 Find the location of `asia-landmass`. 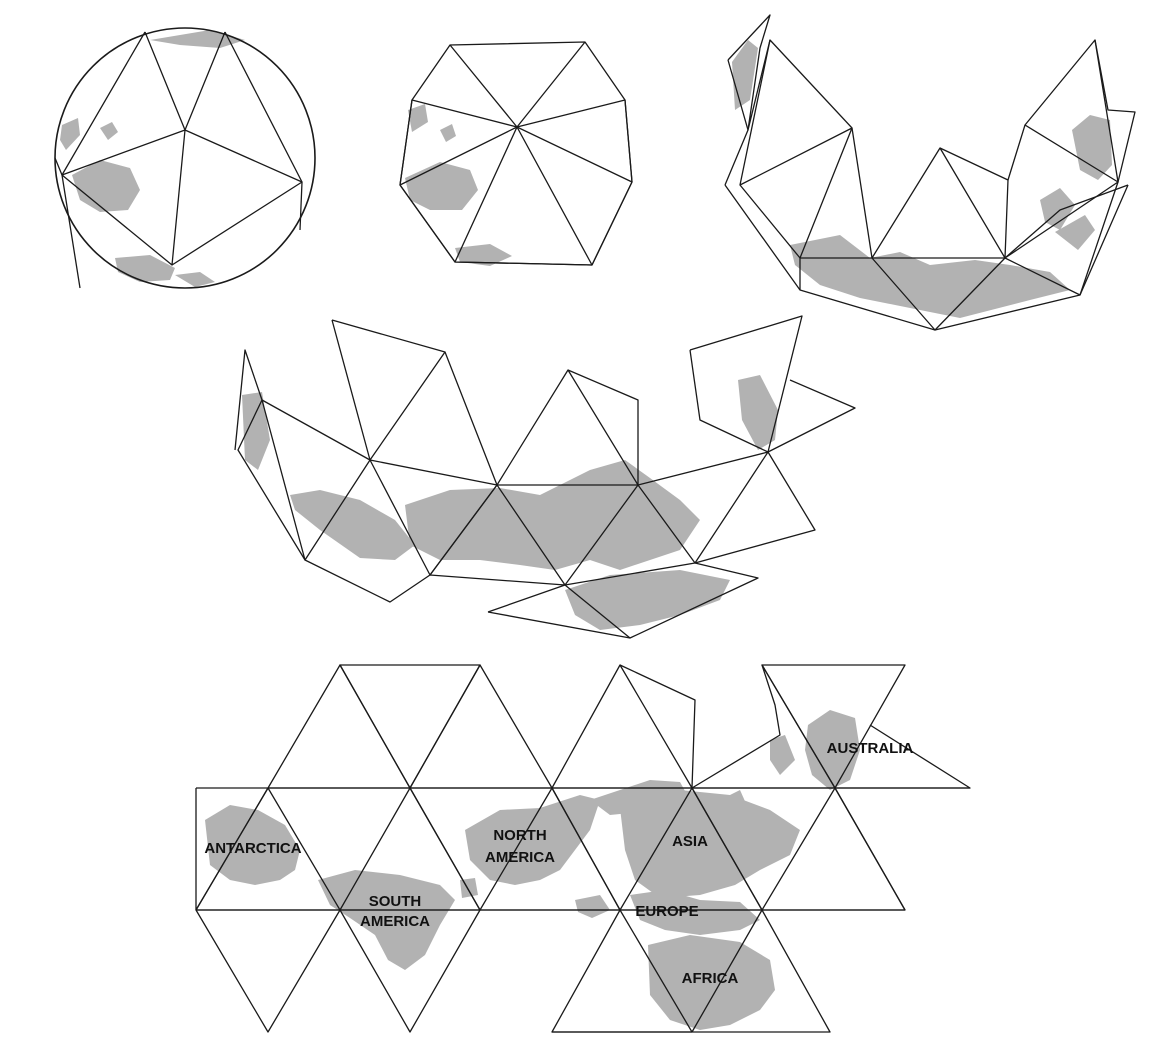

asia-landmass is located at coordinates (710, 844).